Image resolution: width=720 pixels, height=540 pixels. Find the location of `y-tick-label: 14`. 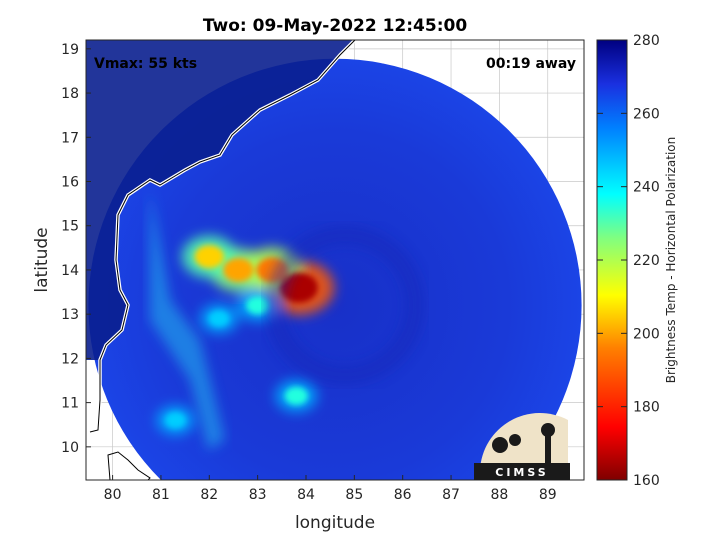

y-tick-label: 14 is located at coordinates (70, 271).